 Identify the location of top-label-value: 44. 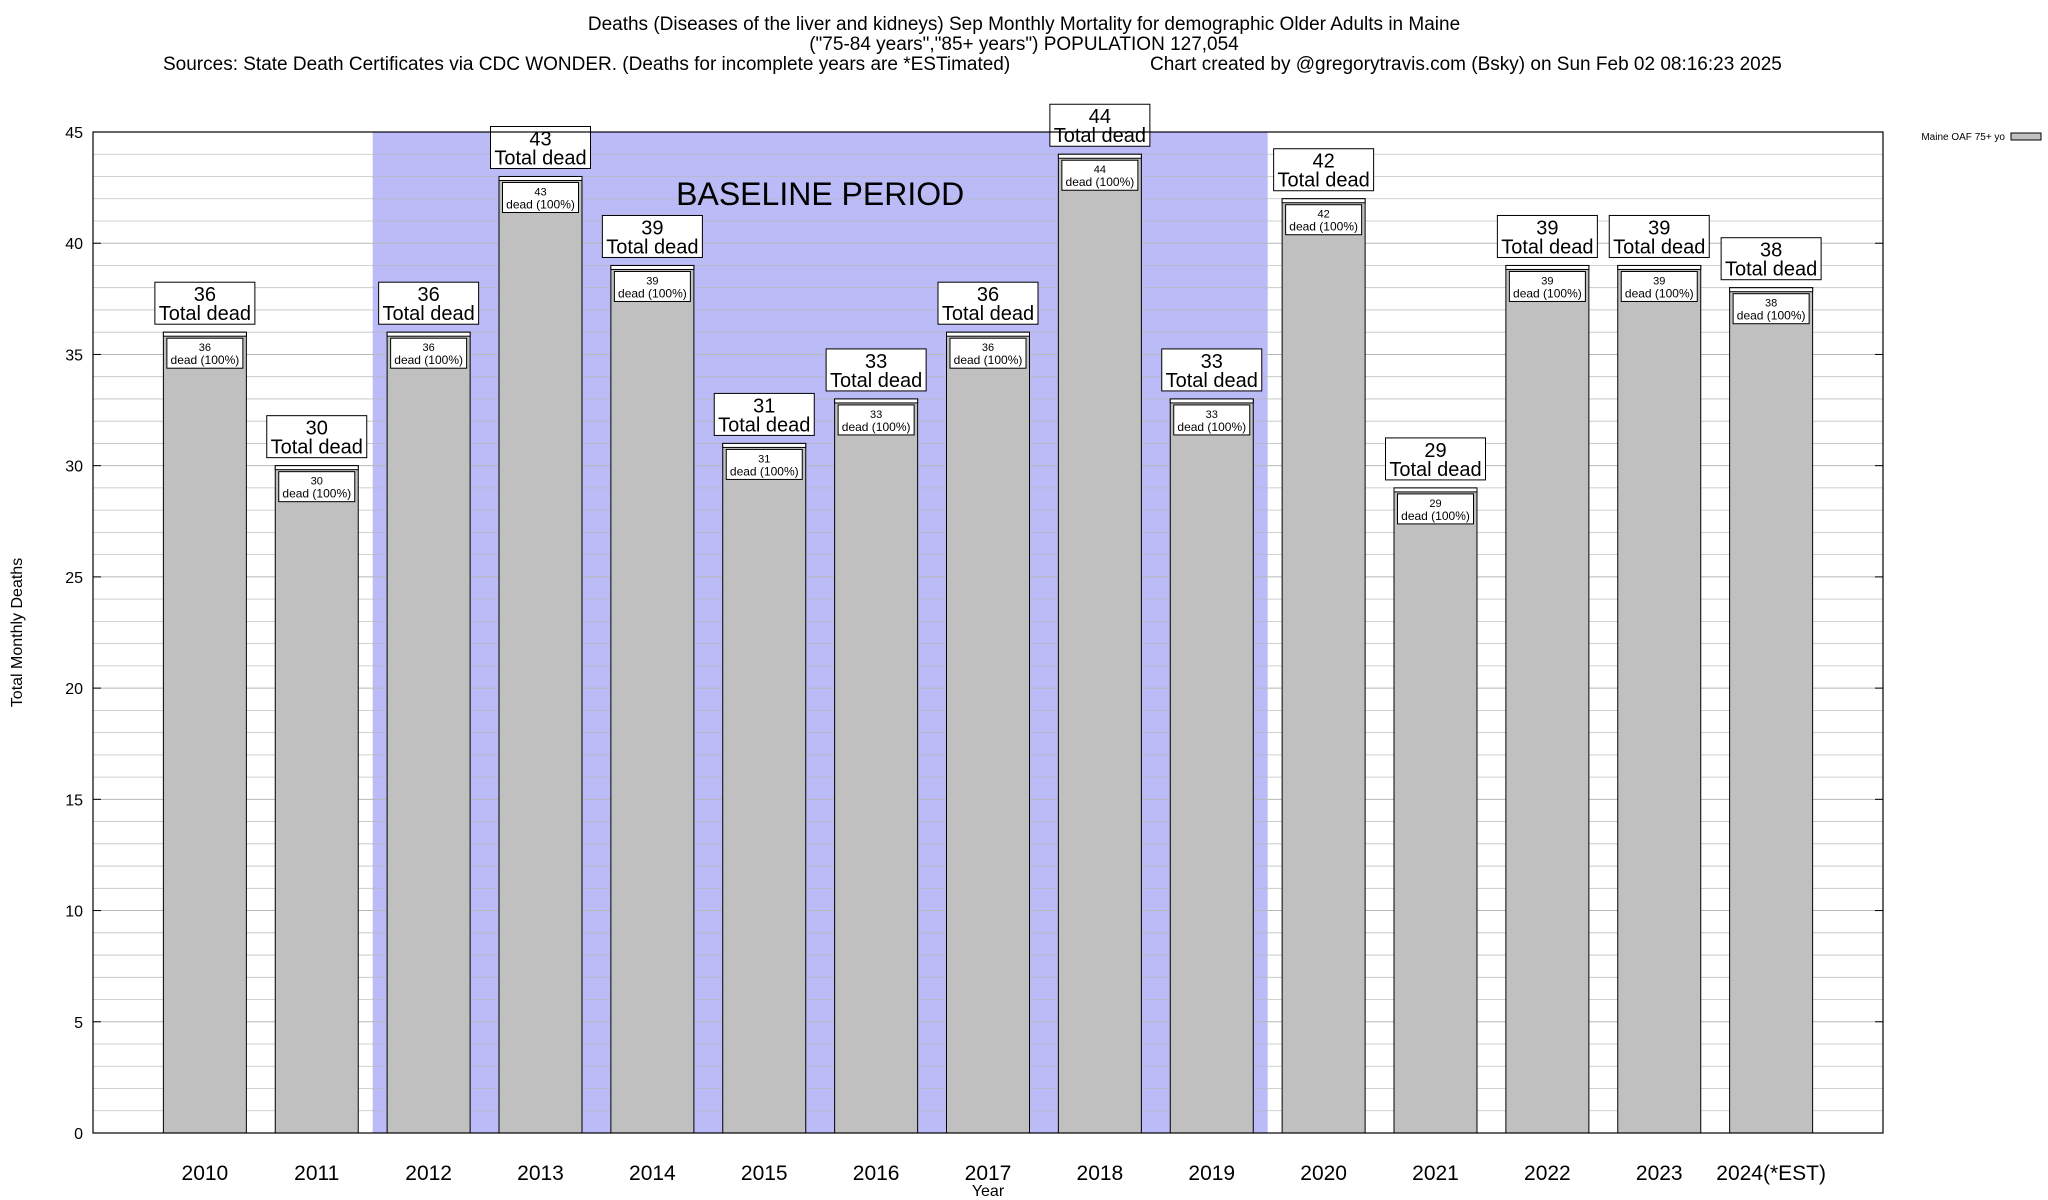
(1100, 117).